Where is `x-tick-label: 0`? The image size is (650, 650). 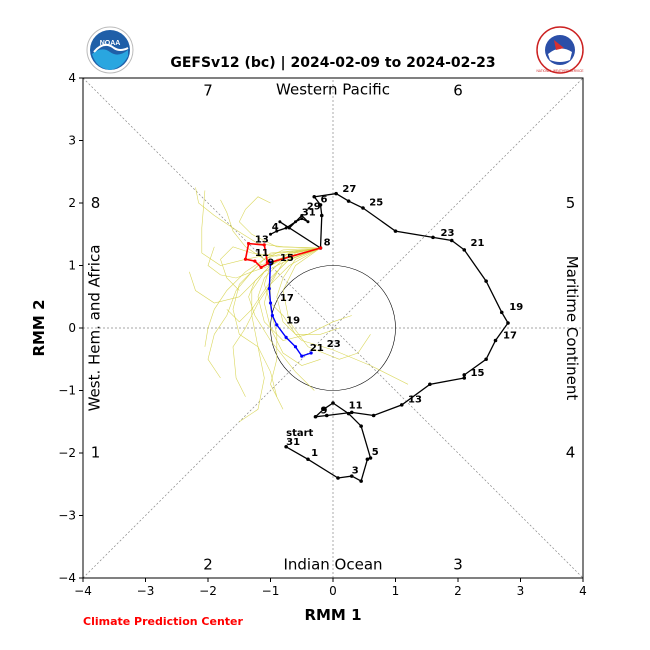
x-tick-label: 0 is located at coordinates (333, 591).